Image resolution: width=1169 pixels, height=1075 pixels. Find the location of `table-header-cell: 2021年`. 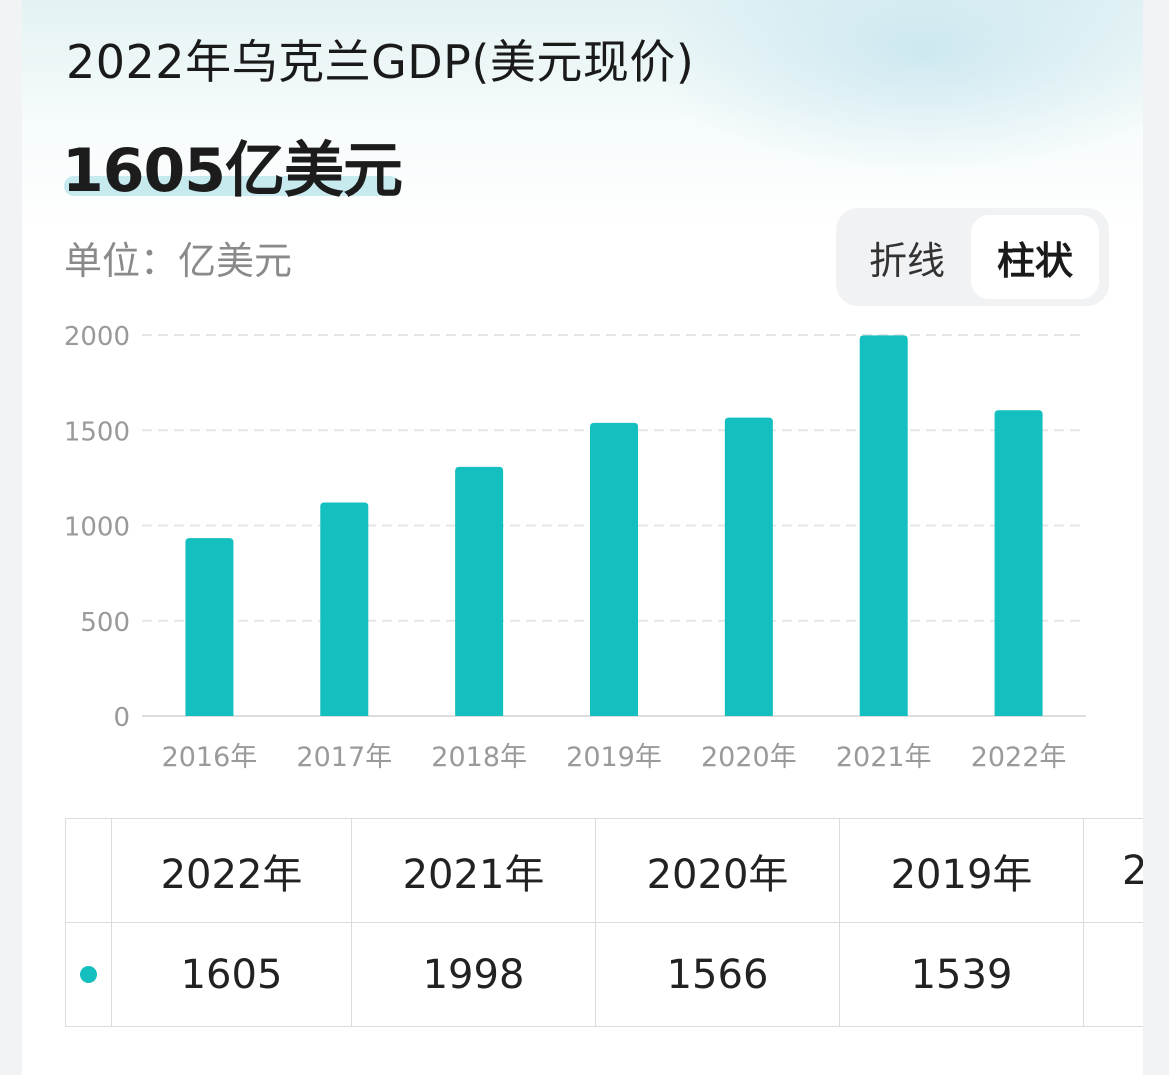

table-header-cell: 2021年 is located at coordinates (474, 870).